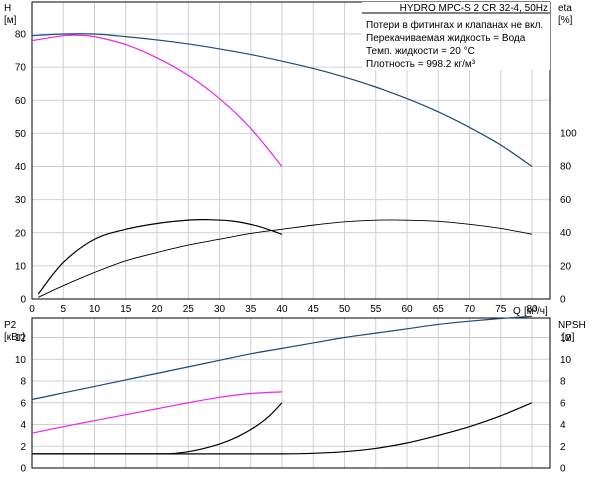 This screenshot has height=480, width=592. Describe the element at coordinates (532, 309) in the screenshot. I see `x-tick-label: 80` at that location.